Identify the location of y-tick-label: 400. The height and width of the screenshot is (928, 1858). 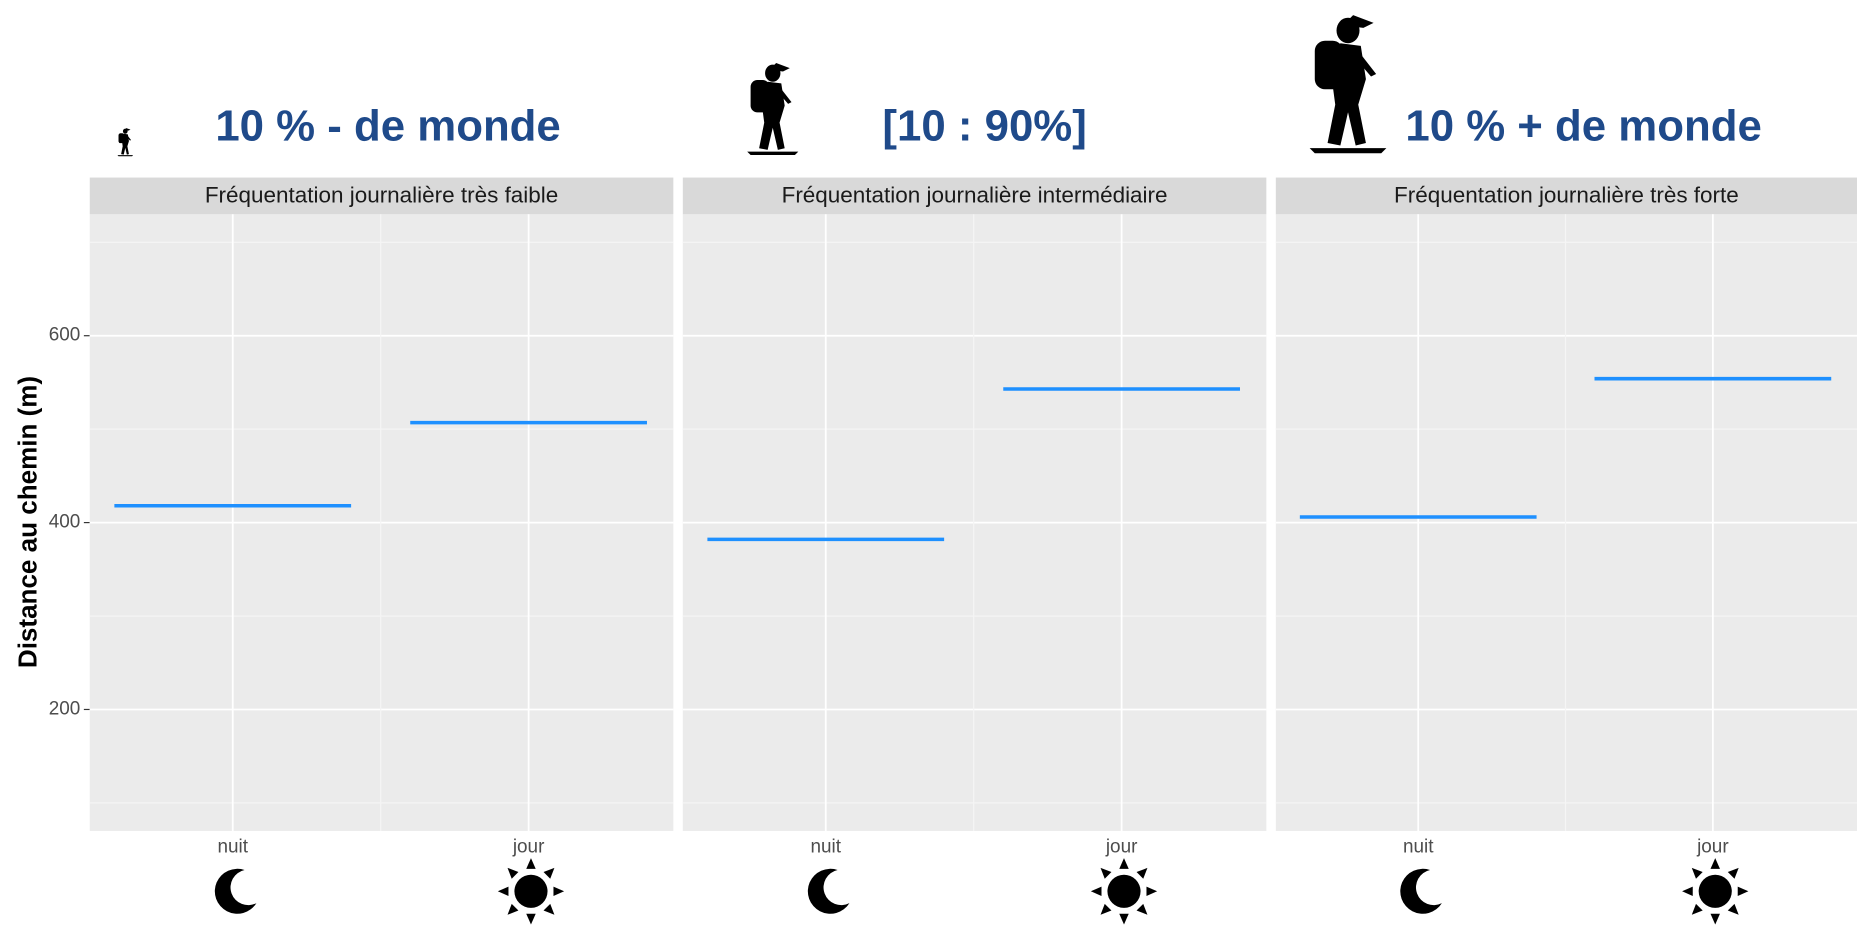
(65, 522).